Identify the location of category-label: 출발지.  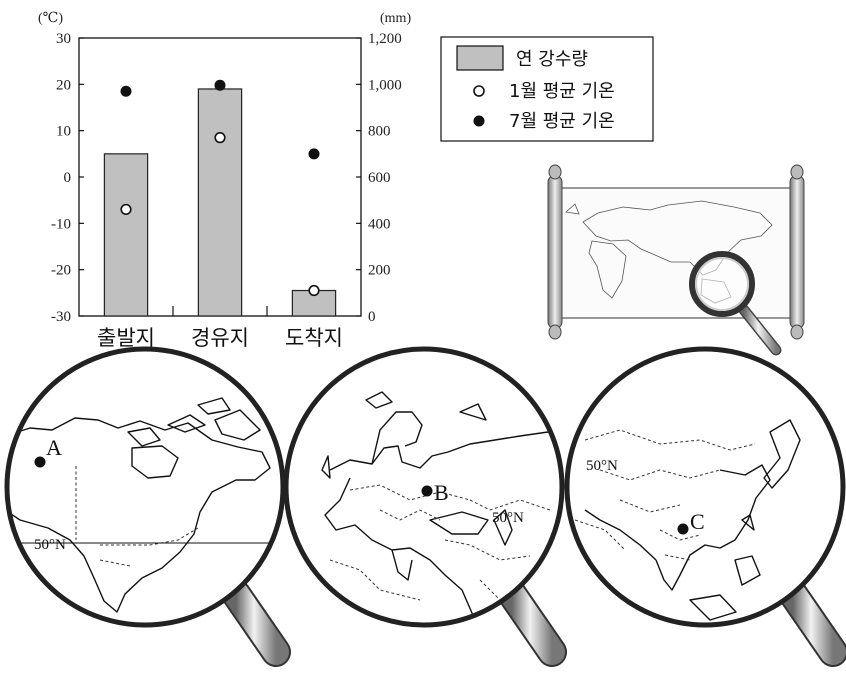
(126, 338).